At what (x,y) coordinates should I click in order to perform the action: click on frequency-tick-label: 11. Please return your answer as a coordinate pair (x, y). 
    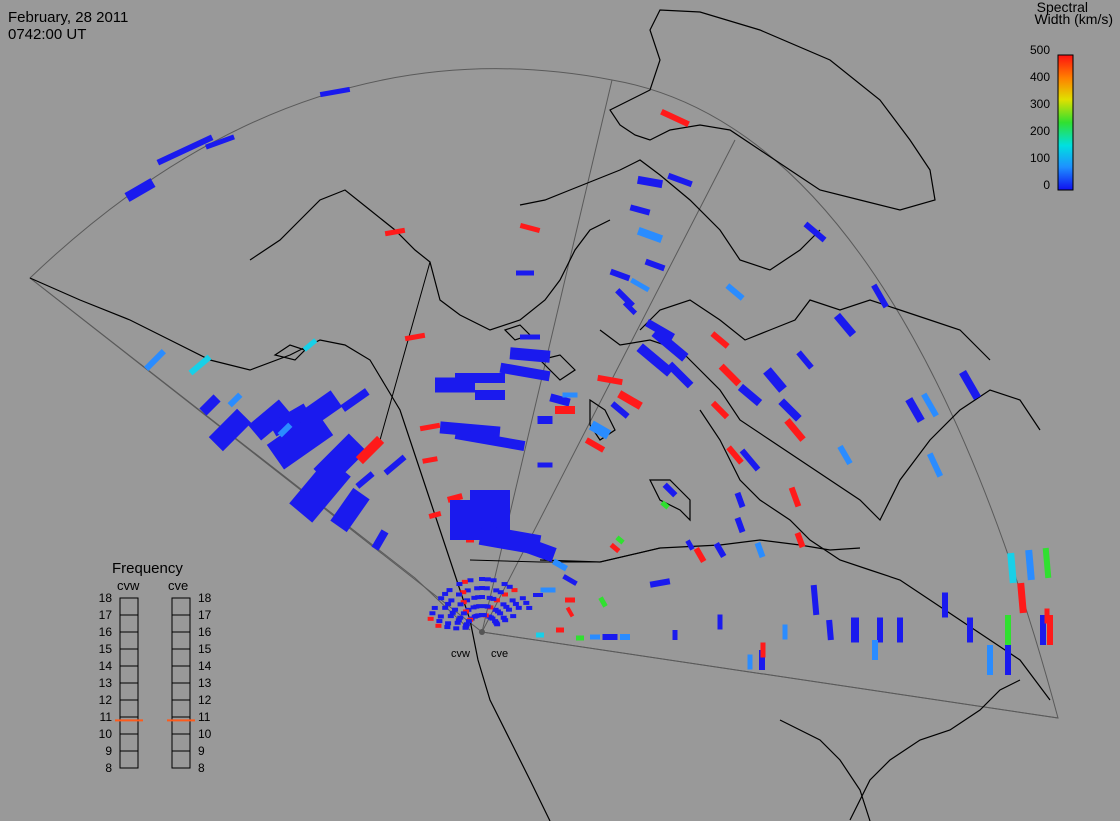
    Looking at the image, I should click on (204, 717).